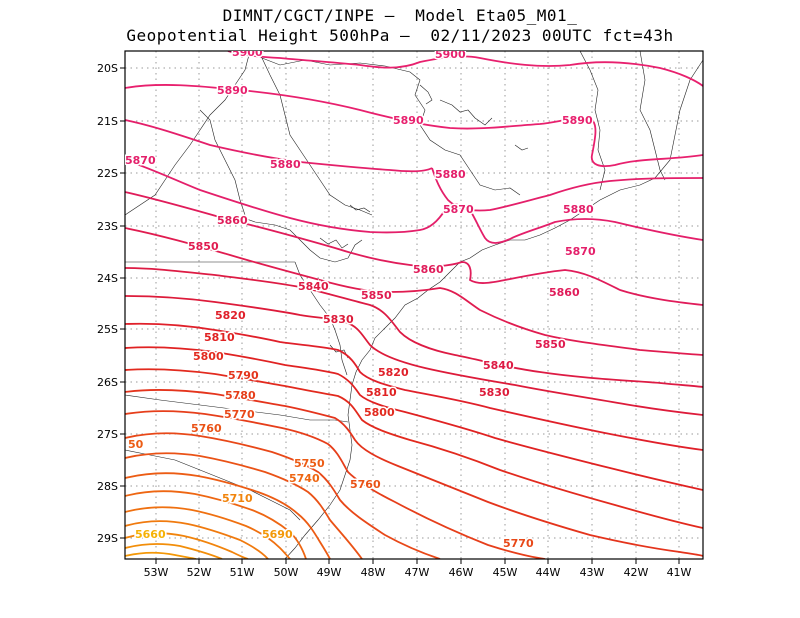  Describe the element at coordinates (304, 478) in the screenshot. I see `contour-label: 5740` at that location.